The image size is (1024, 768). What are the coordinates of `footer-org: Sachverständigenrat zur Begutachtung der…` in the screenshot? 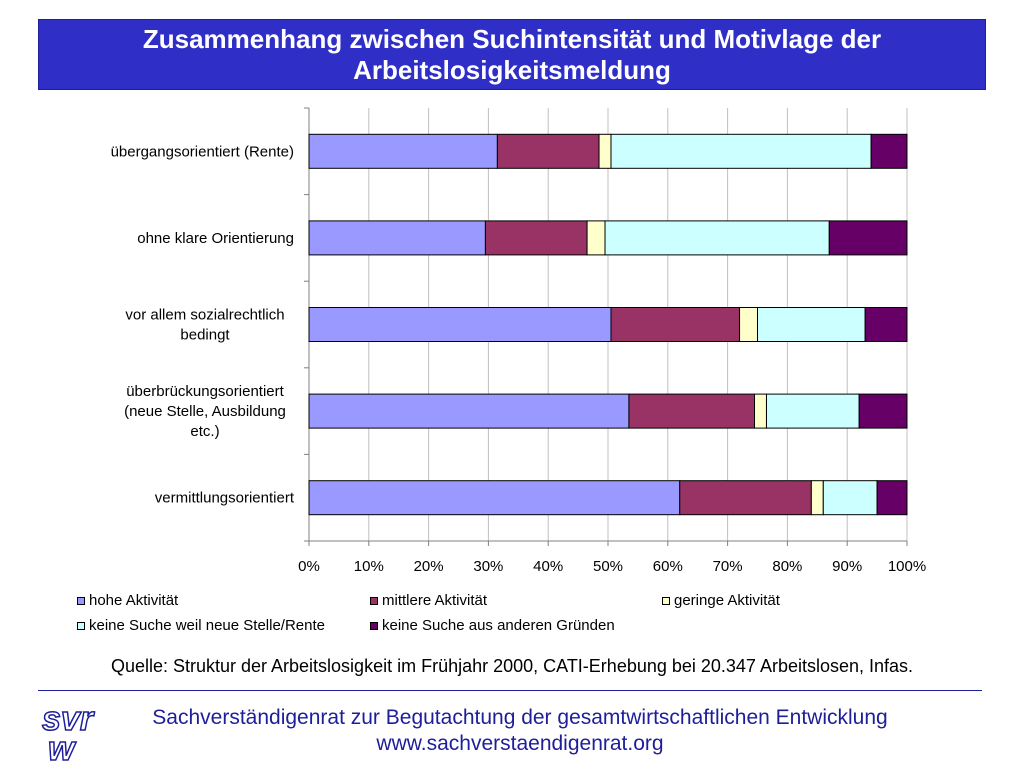 It's located at (520, 717).